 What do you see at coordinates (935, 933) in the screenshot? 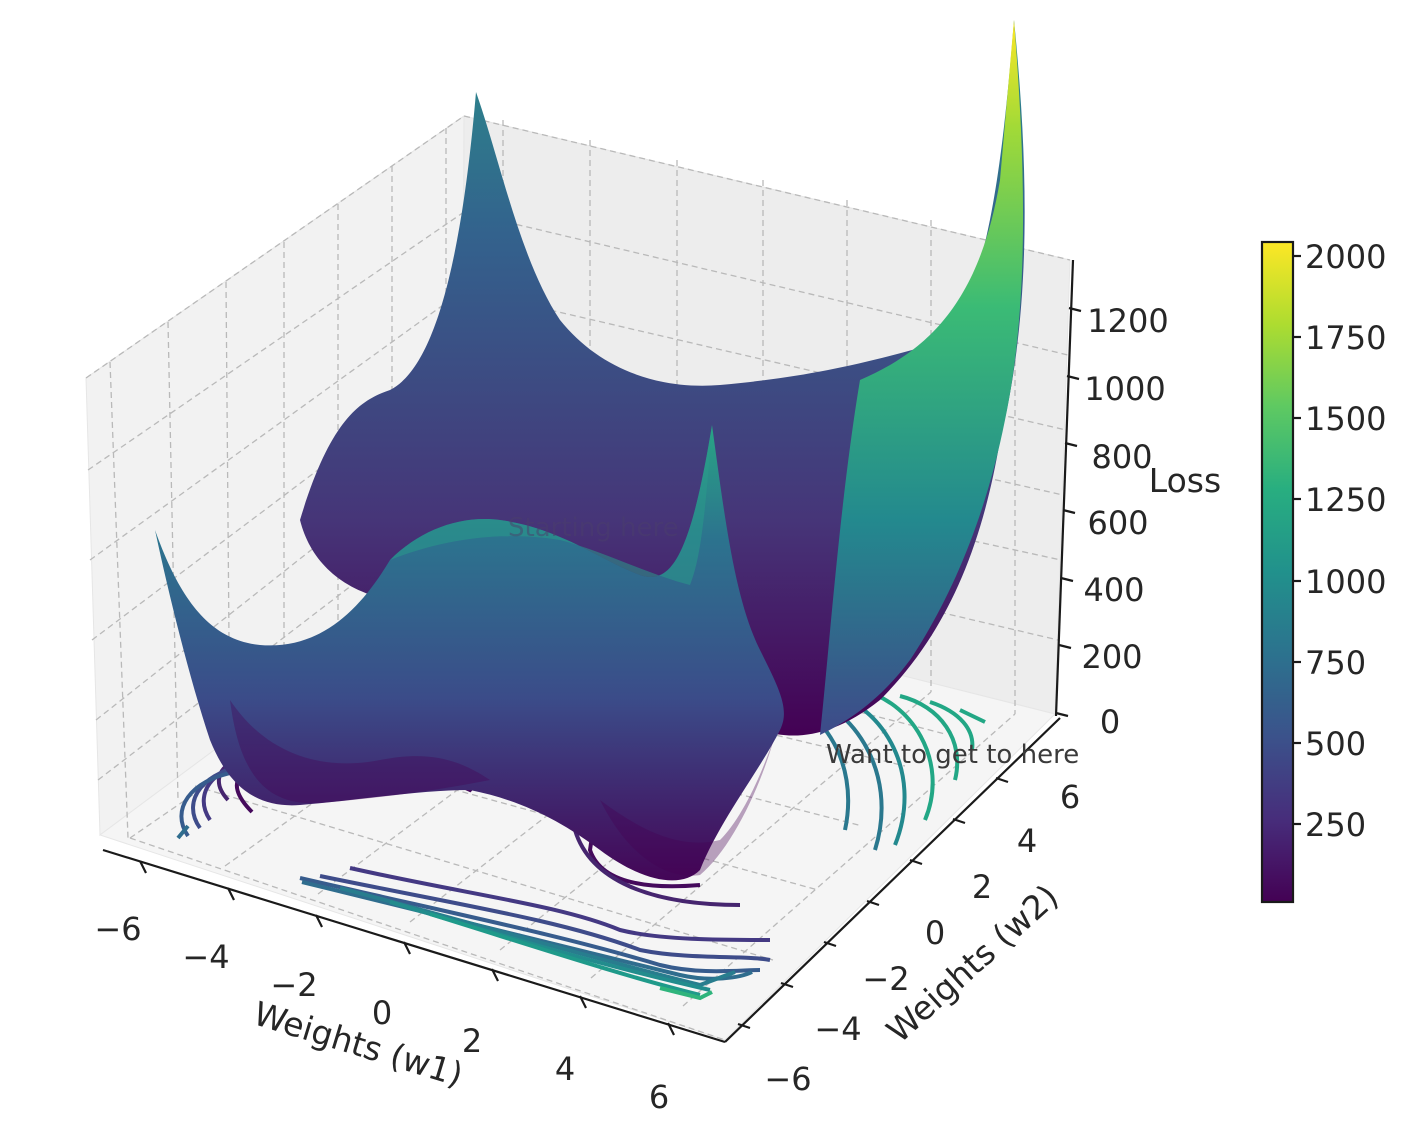
I see `y-tick-label: 0` at bounding box center [935, 933].